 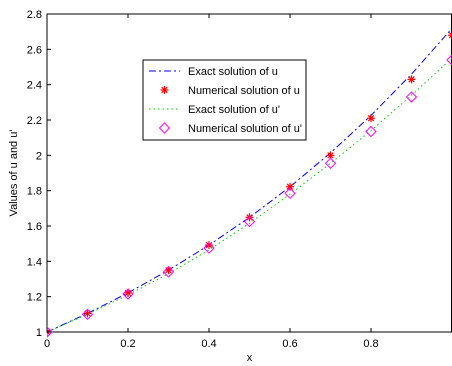 I want to click on y-tick-label: 1.6, so click(x=34, y=227).